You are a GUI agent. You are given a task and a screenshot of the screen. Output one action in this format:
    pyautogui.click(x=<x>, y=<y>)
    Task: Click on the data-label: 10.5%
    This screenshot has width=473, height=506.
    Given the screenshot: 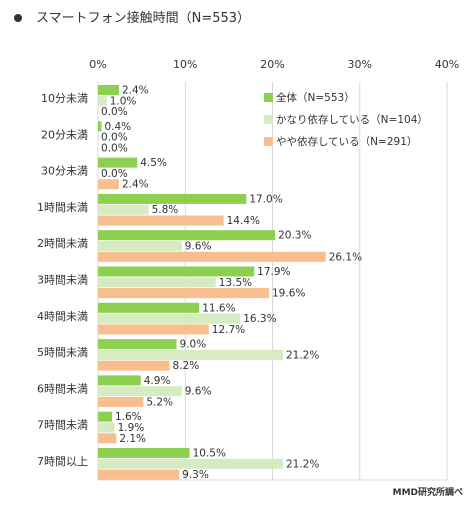 What is the action you would take?
    pyautogui.click(x=209, y=454)
    